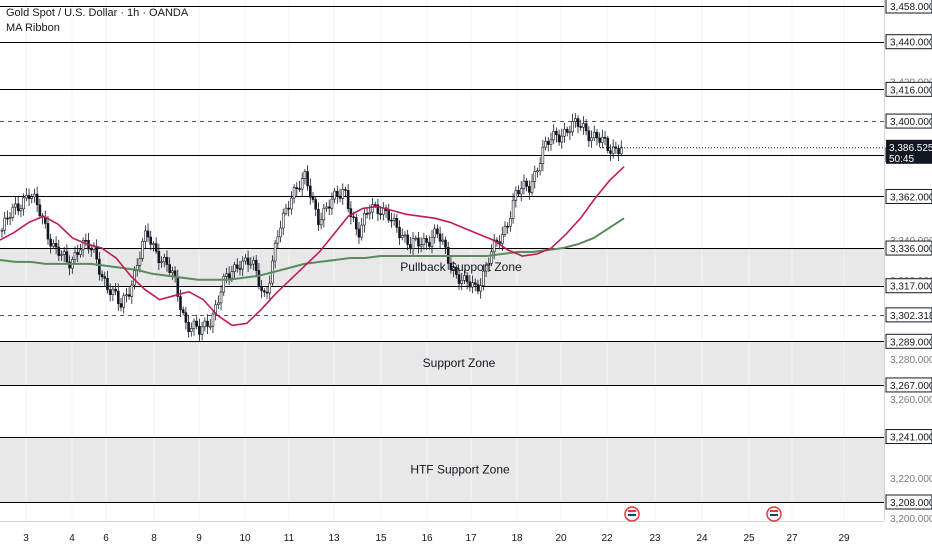 The height and width of the screenshot is (550, 932). I want to click on countdown-label: 50:45, so click(901, 159).